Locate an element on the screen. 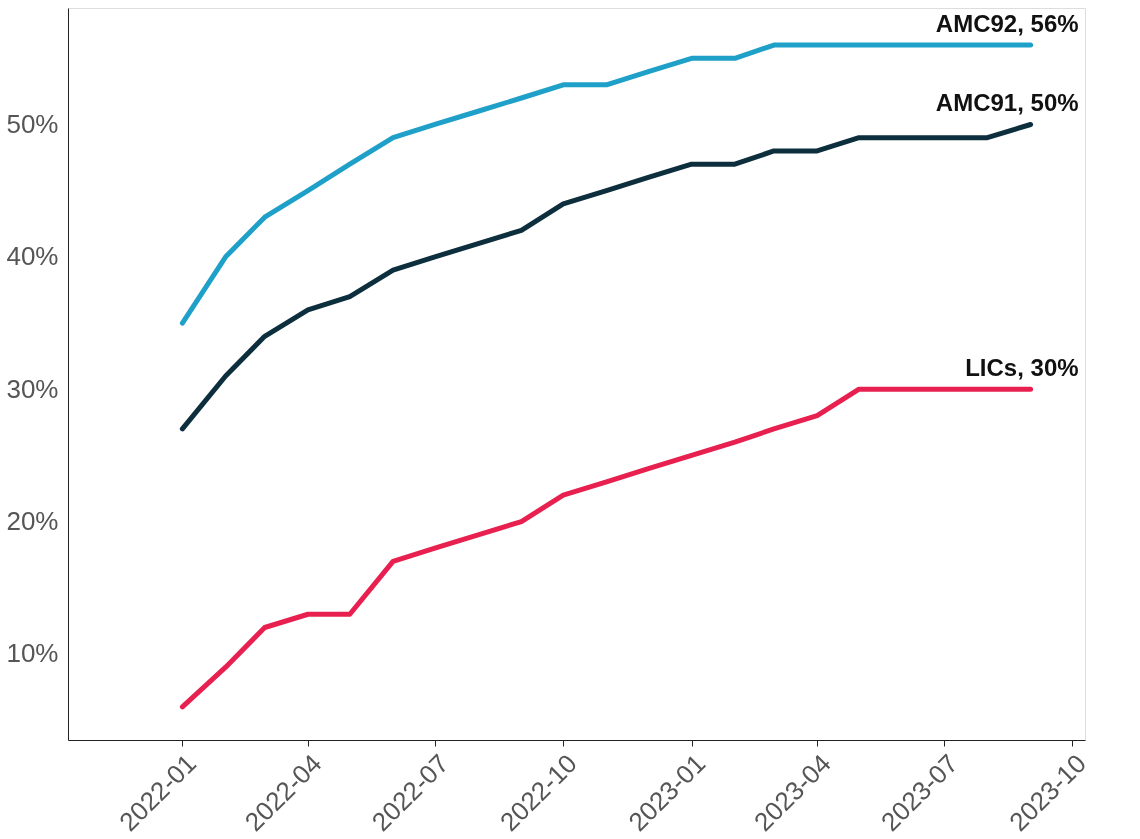  y-tick-label: 20% is located at coordinates (32, 521).